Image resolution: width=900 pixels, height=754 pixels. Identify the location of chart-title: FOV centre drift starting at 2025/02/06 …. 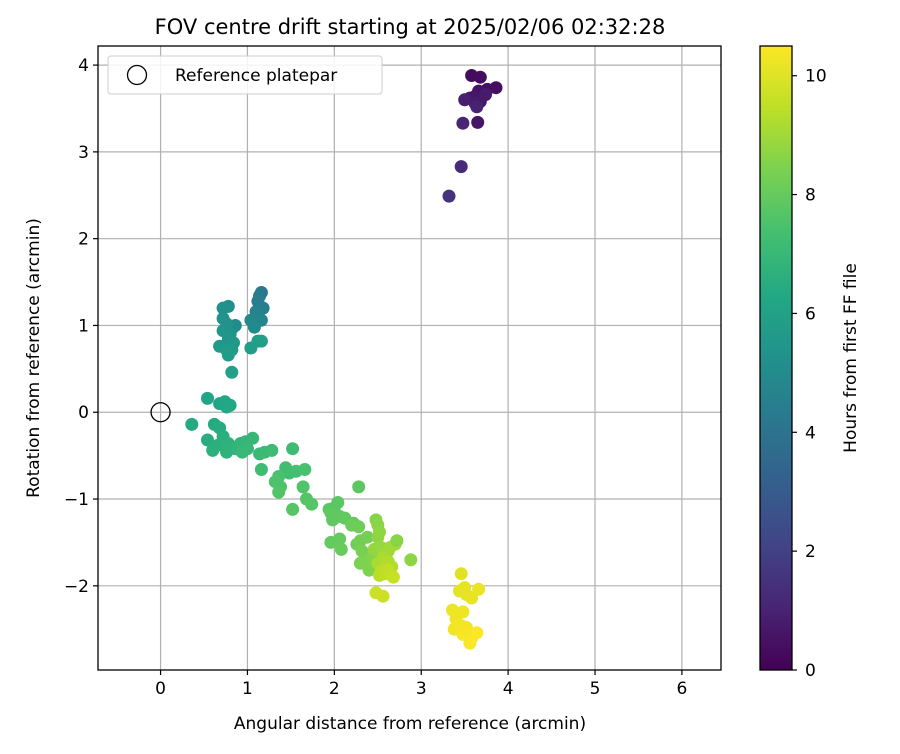
(410, 27).